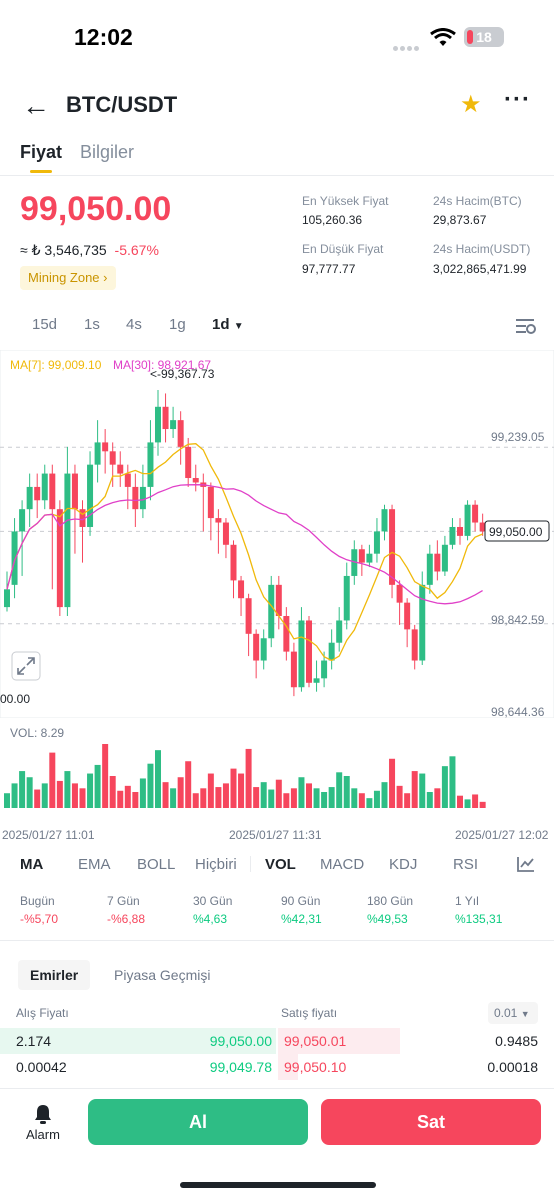 This screenshot has height=1200, width=554. What do you see at coordinates (210, 919) in the screenshot?
I see `perf-value: %4,63` at bounding box center [210, 919].